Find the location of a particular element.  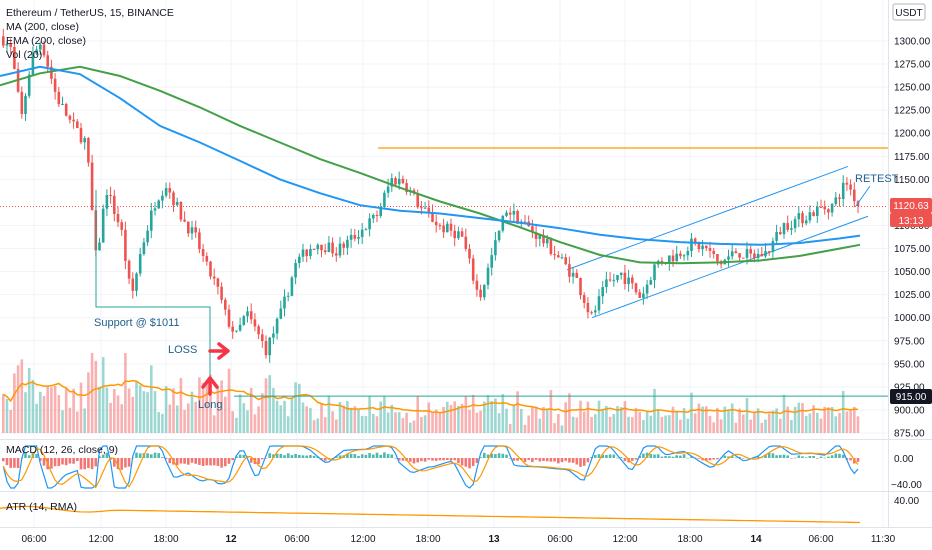

retest-annotation: RETEST is located at coordinates (877, 190).